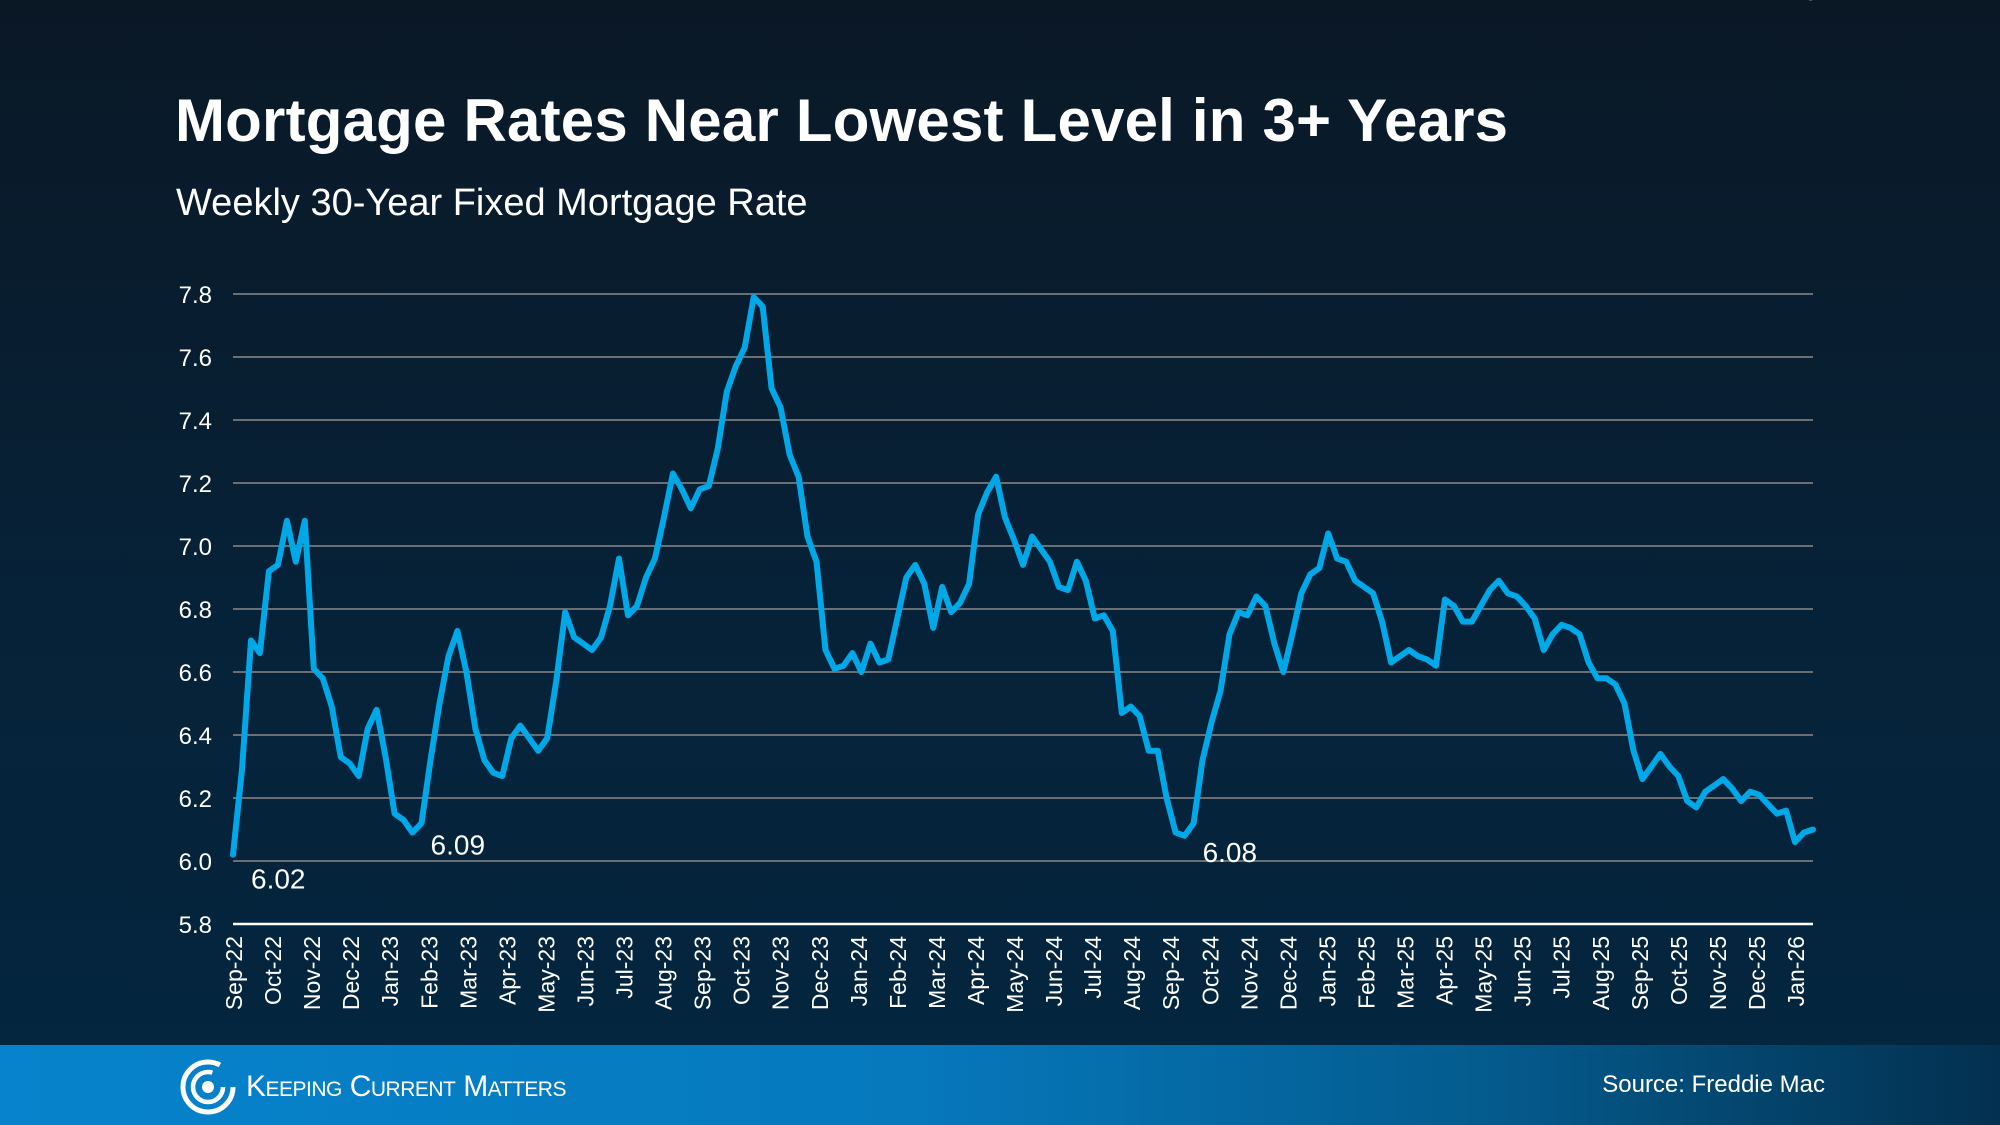  I want to click on y-tick-label: 5.8, so click(195, 925).